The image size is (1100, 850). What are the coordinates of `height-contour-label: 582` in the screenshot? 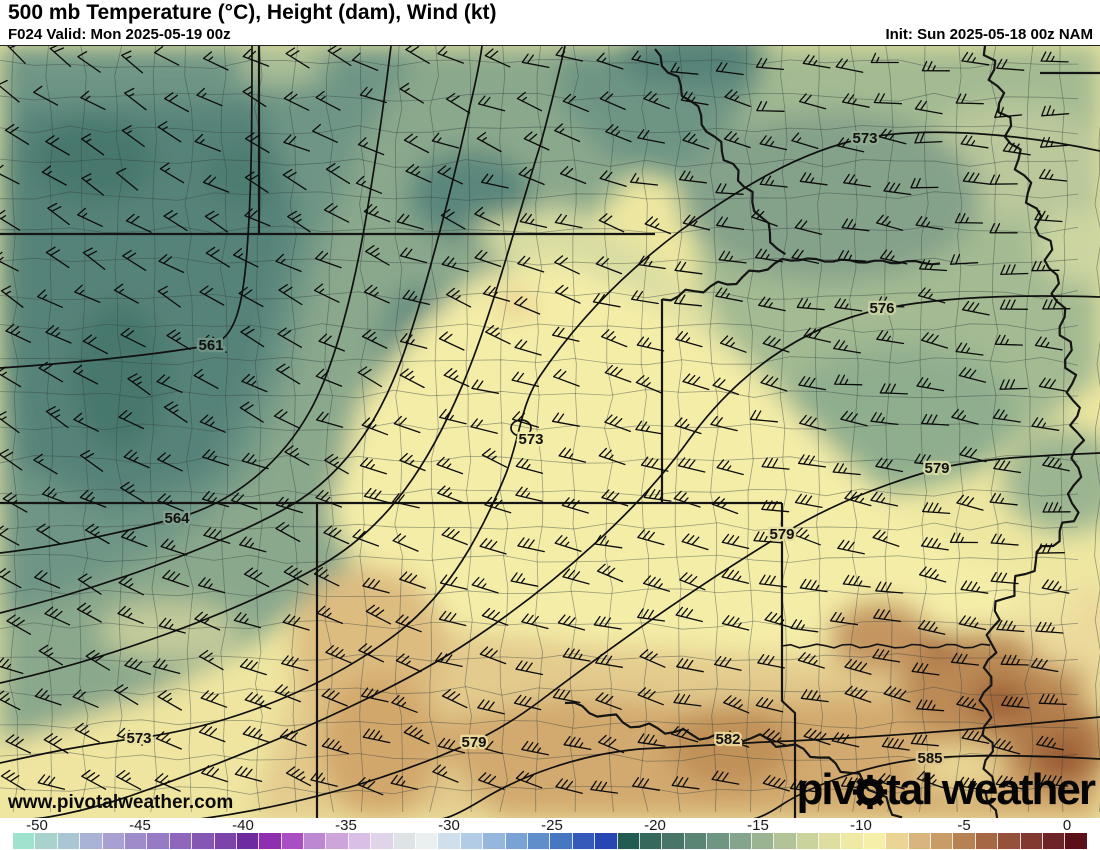 It's located at (727, 739).